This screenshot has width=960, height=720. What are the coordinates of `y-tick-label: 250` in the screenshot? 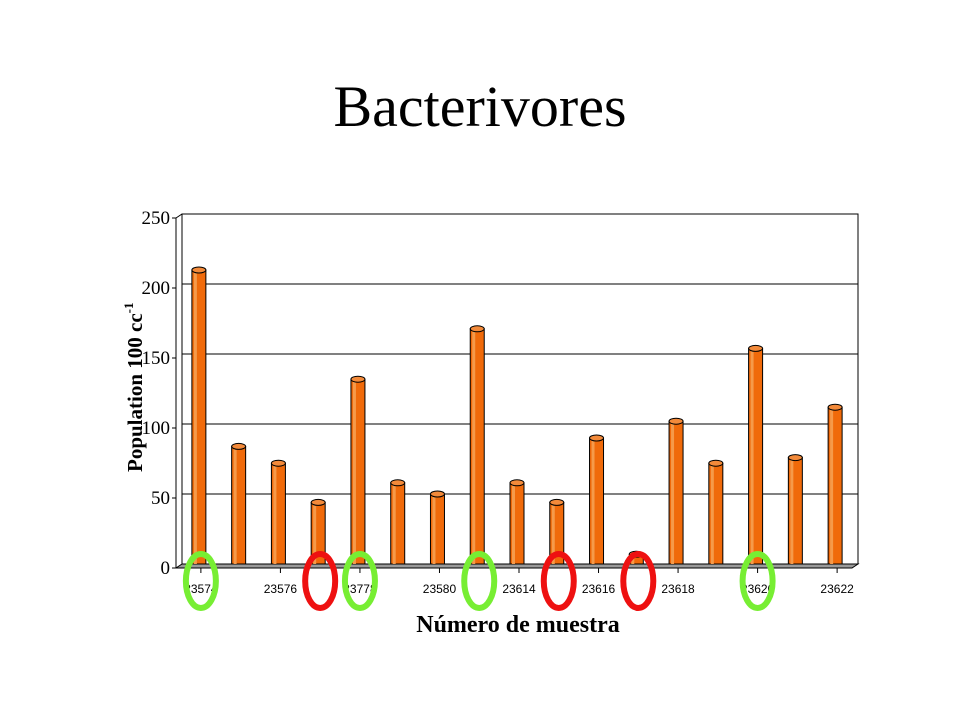 It's located at (156, 218).